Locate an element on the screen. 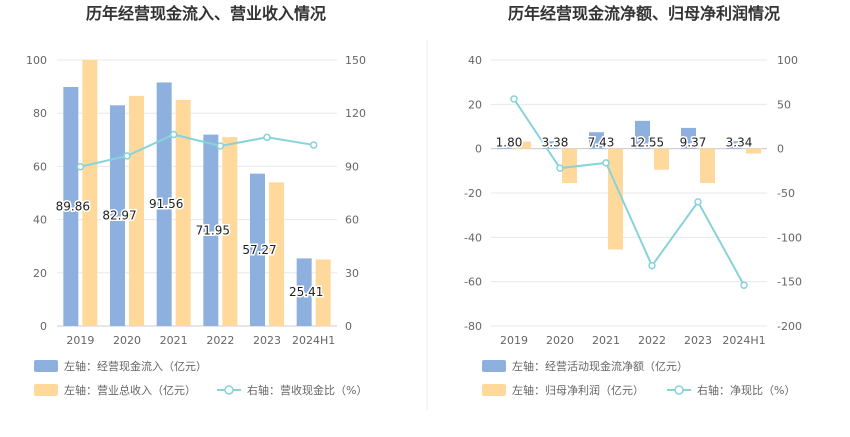 This screenshot has width=850, height=437. data-label: 57.27 is located at coordinates (259, 250).